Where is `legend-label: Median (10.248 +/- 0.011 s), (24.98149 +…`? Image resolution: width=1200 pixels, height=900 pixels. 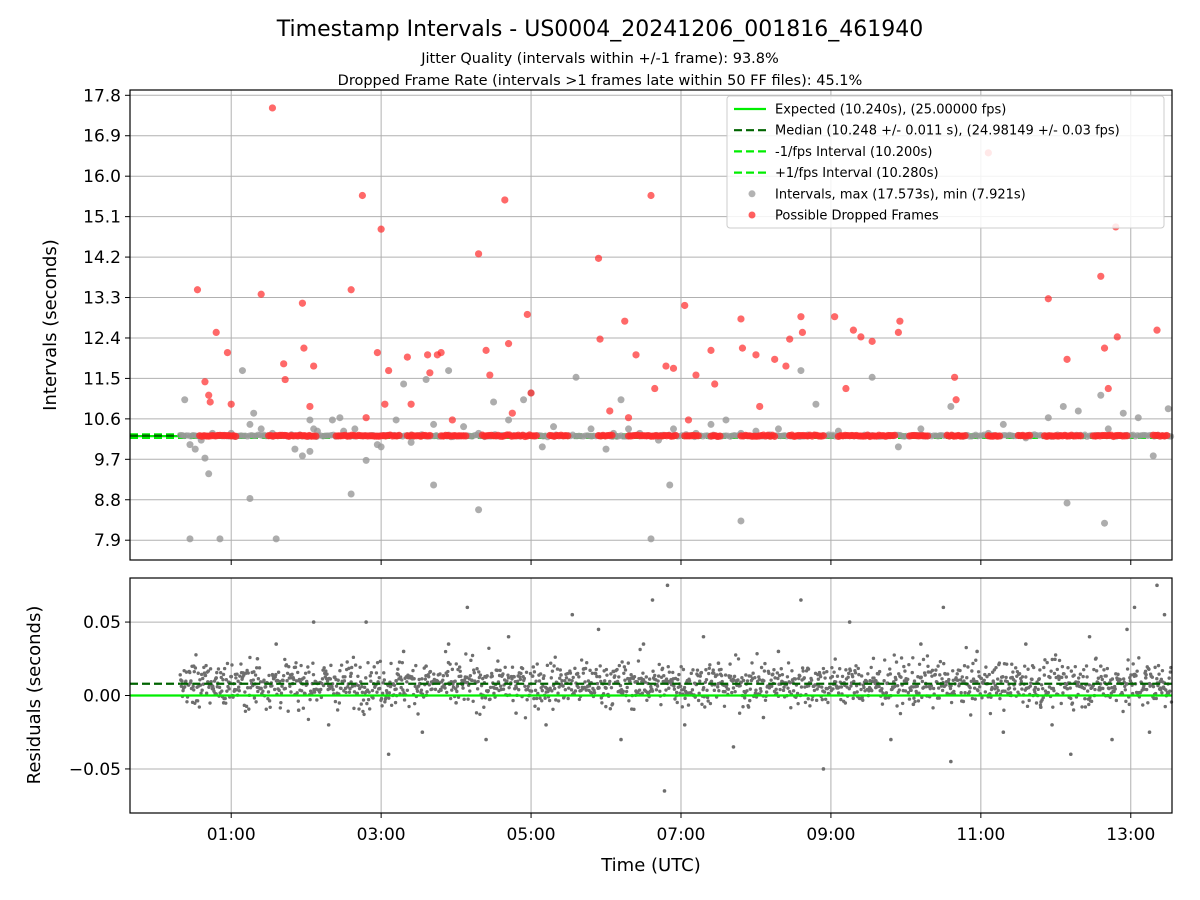
legend-label: Median (10.248 +/- 0.011 s), (24.98149 +… is located at coordinates (947, 131).